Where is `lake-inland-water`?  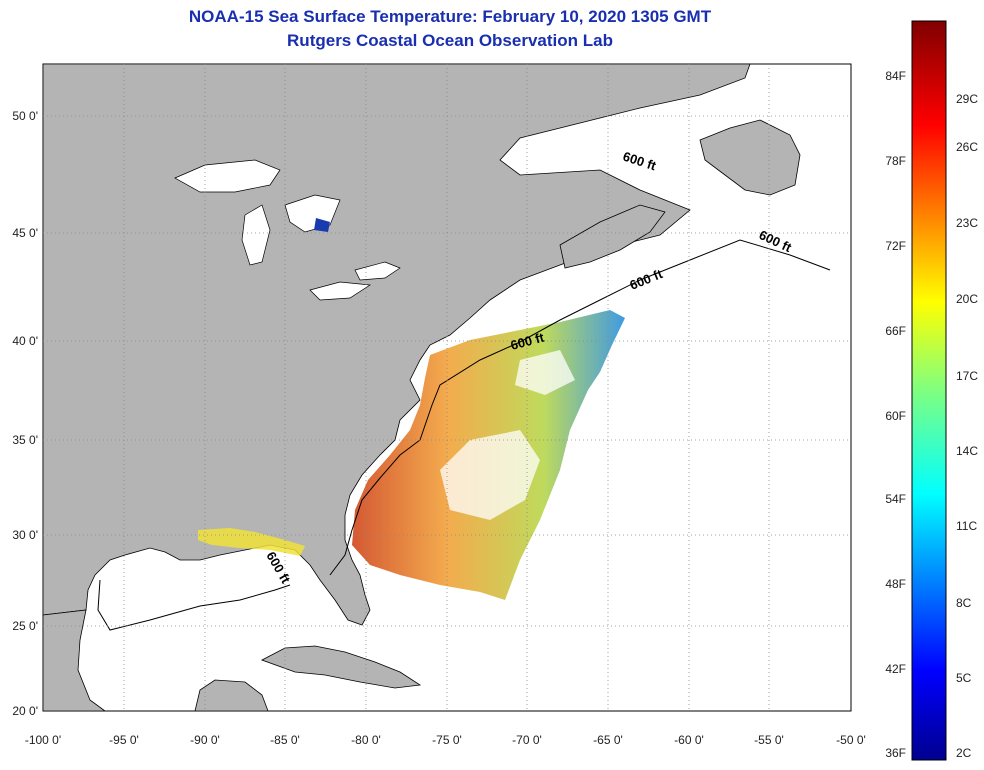
lake-inland-water is located at coordinates (322, 225).